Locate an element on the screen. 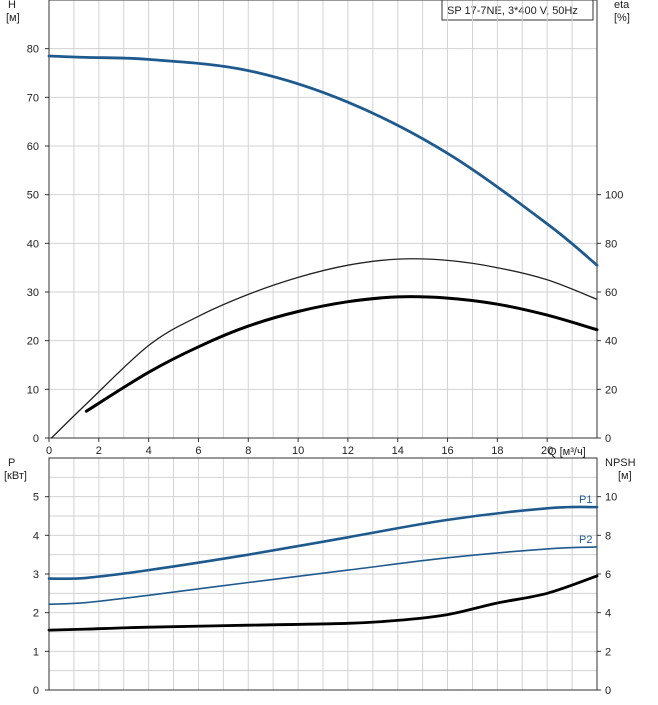  top-right-axis-label: eta is located at coordinates (622, 5).